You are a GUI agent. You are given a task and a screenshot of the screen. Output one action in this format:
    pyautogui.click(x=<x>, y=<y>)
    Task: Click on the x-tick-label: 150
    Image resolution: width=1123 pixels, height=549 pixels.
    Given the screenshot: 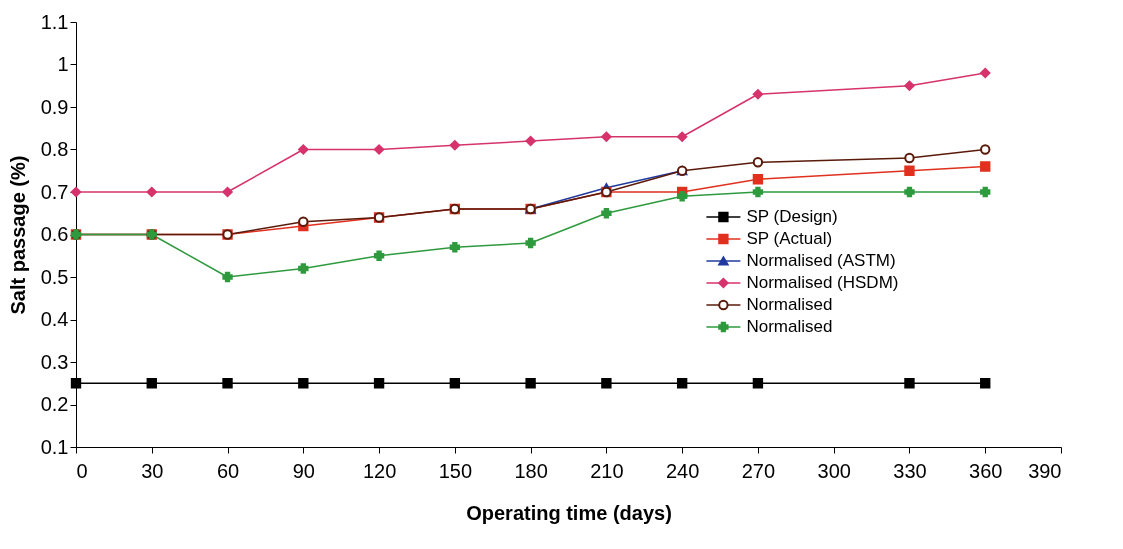 What is the action you would take?
    pyautogui.click(x=455, y=470)
    